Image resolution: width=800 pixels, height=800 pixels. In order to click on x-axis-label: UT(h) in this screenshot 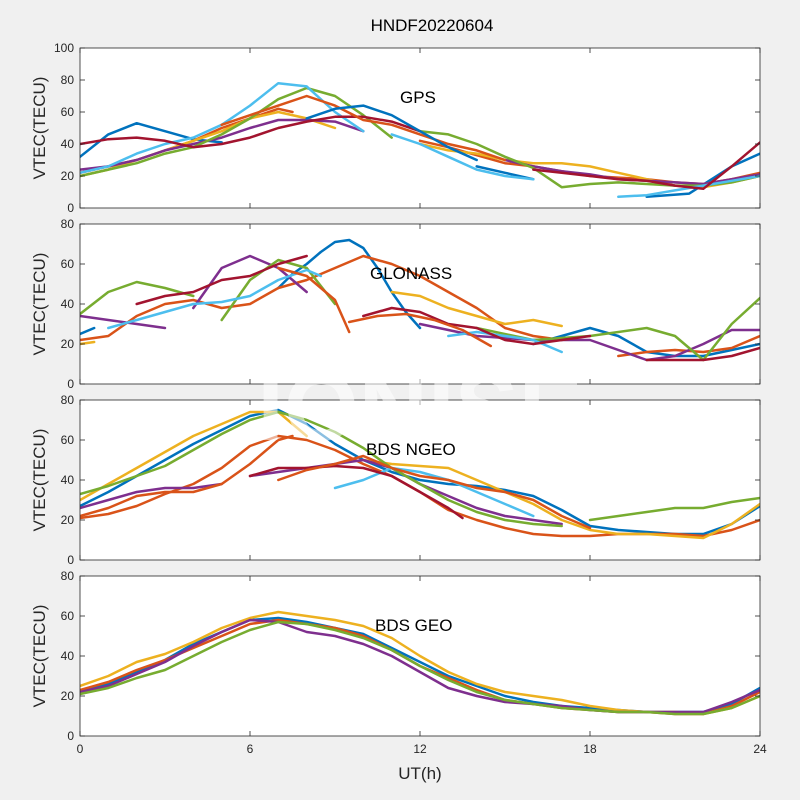, I will do `click(419, 773)`.